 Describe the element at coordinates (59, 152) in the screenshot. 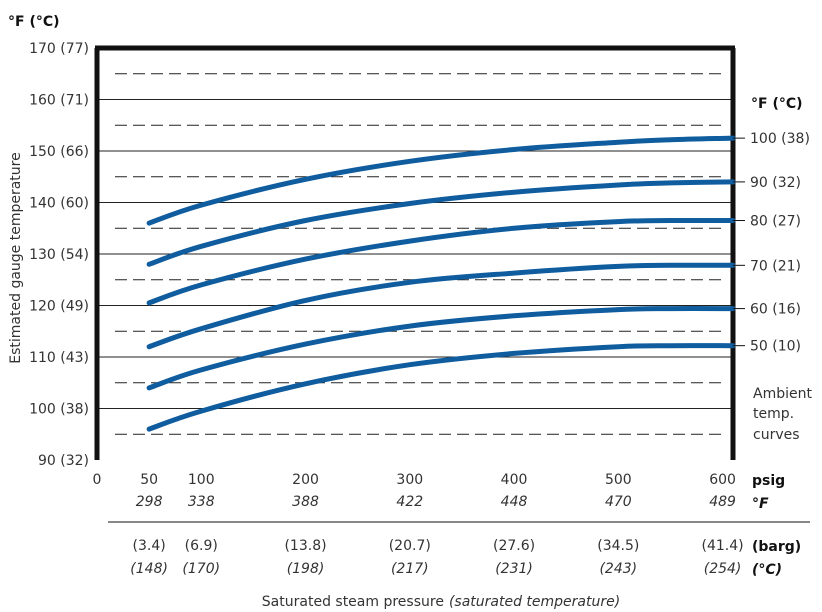

I see `y-tick-label-150: 150 (66)` at that location.